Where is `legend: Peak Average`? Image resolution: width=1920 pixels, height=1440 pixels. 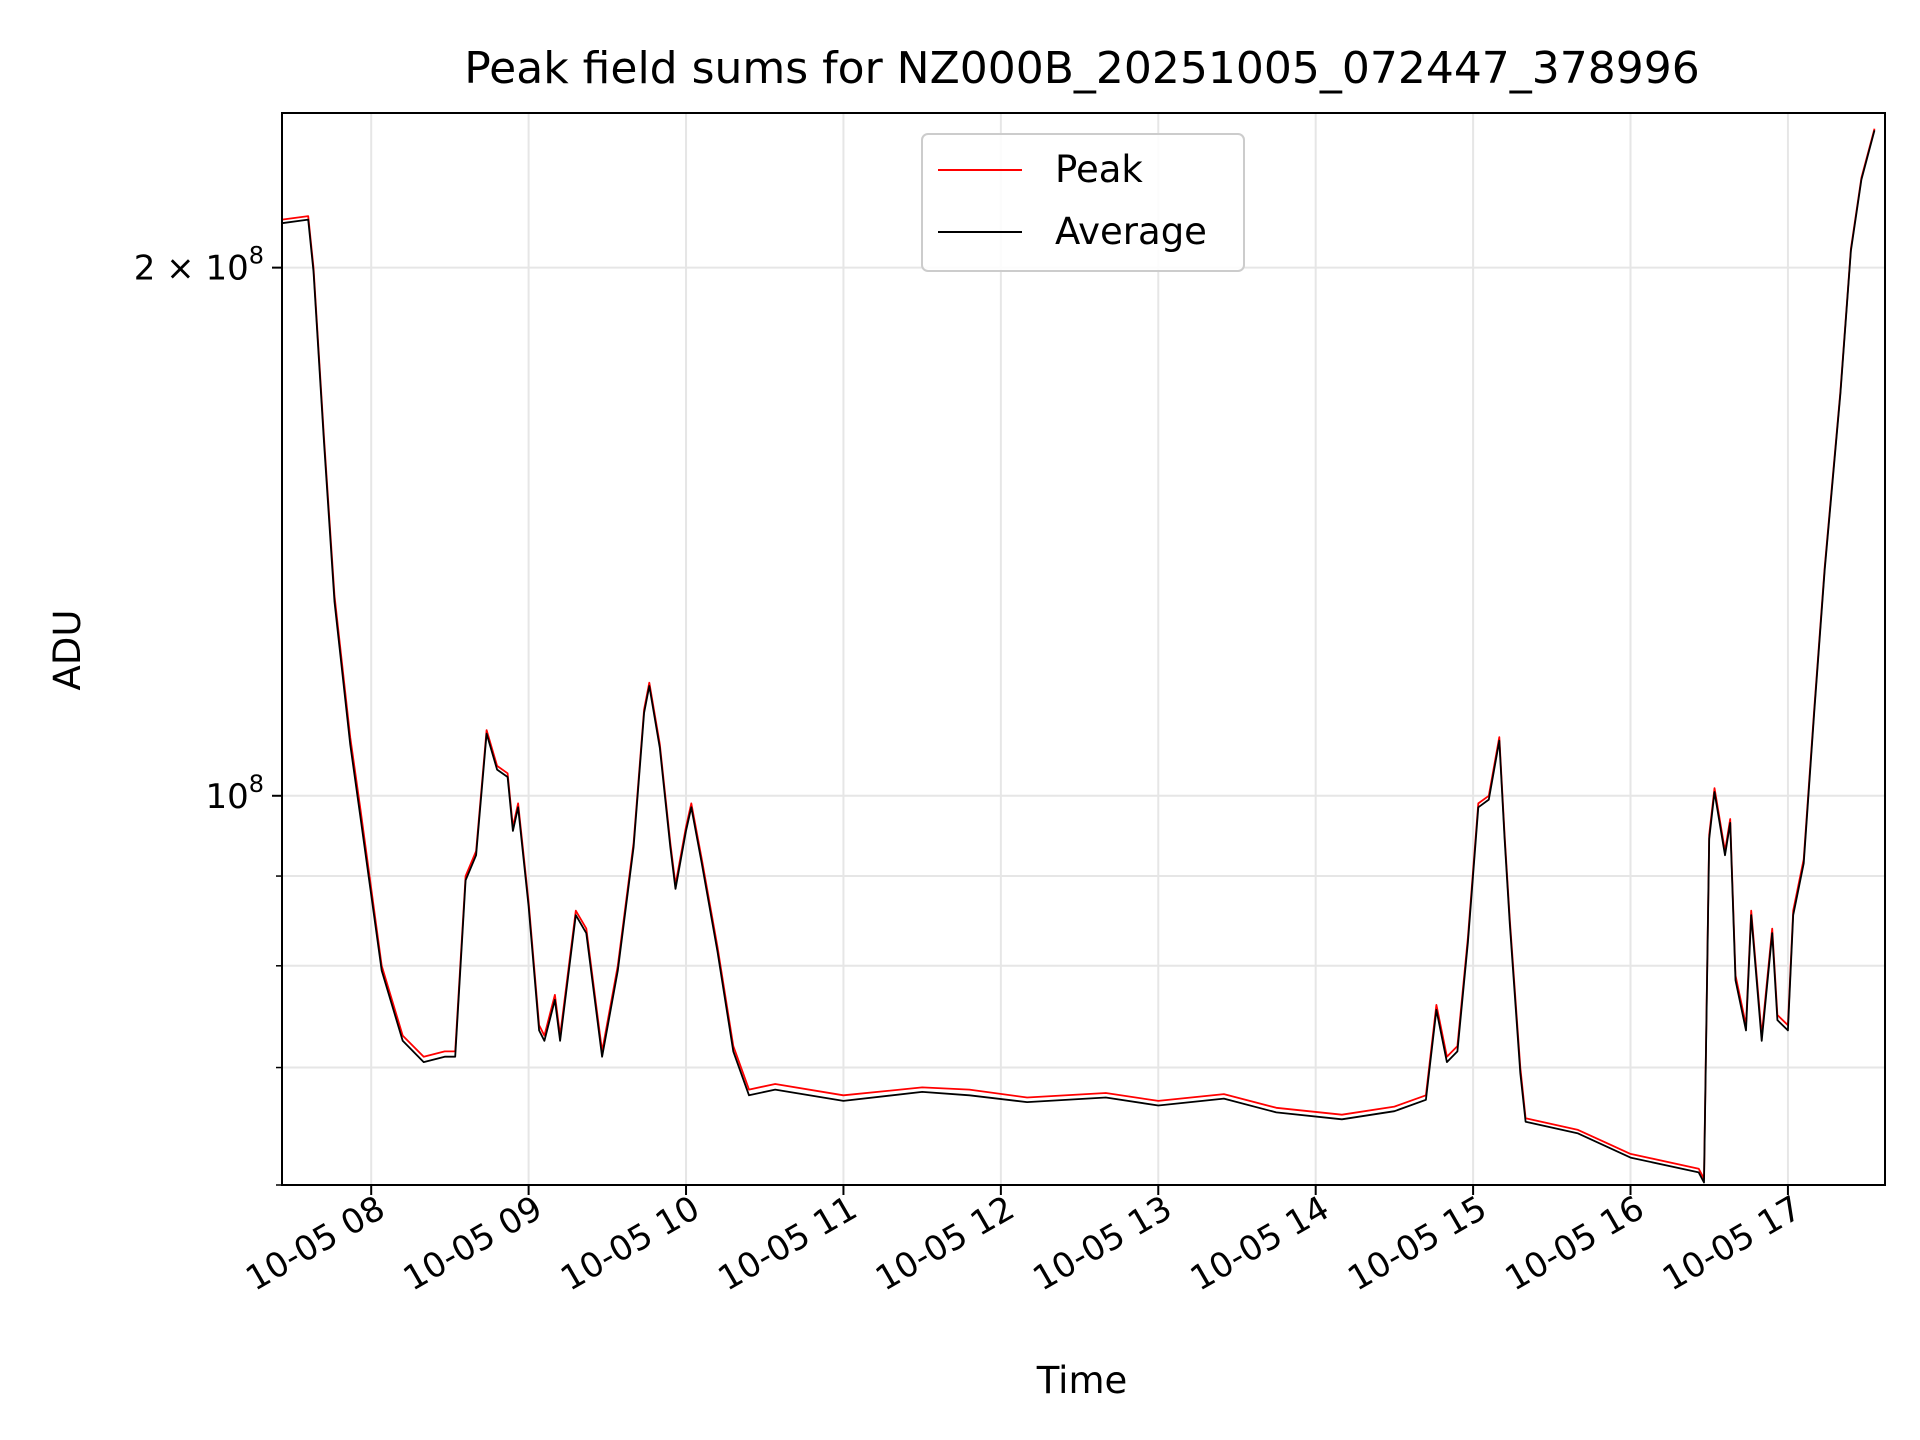
legend: Peak Average is located at coordinates (1083, 202).